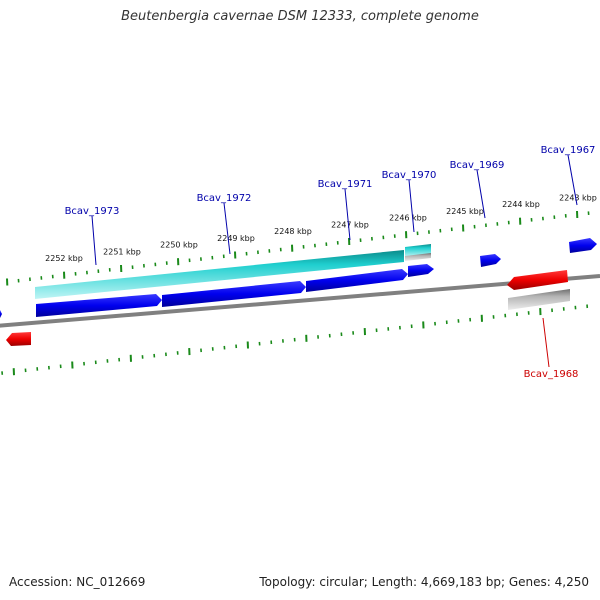 The height and width of the screenshot is (600, 600). What do you see at coordinates (234, 294) in the screenshot?
I see `gene-arrow-bcav-1972` at bounding box center [234, 294].